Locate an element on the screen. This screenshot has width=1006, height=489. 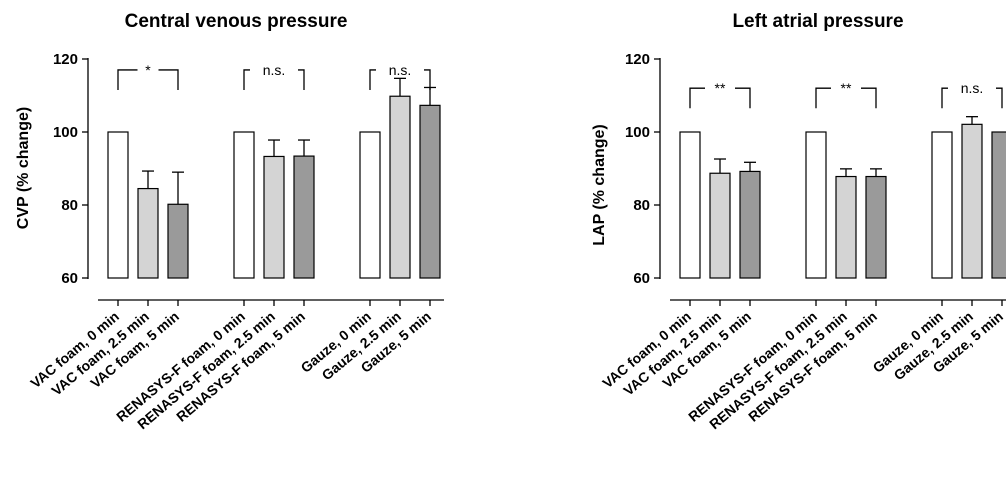
chart-title: Left atrial pressure is located at coordinates (817, 21).